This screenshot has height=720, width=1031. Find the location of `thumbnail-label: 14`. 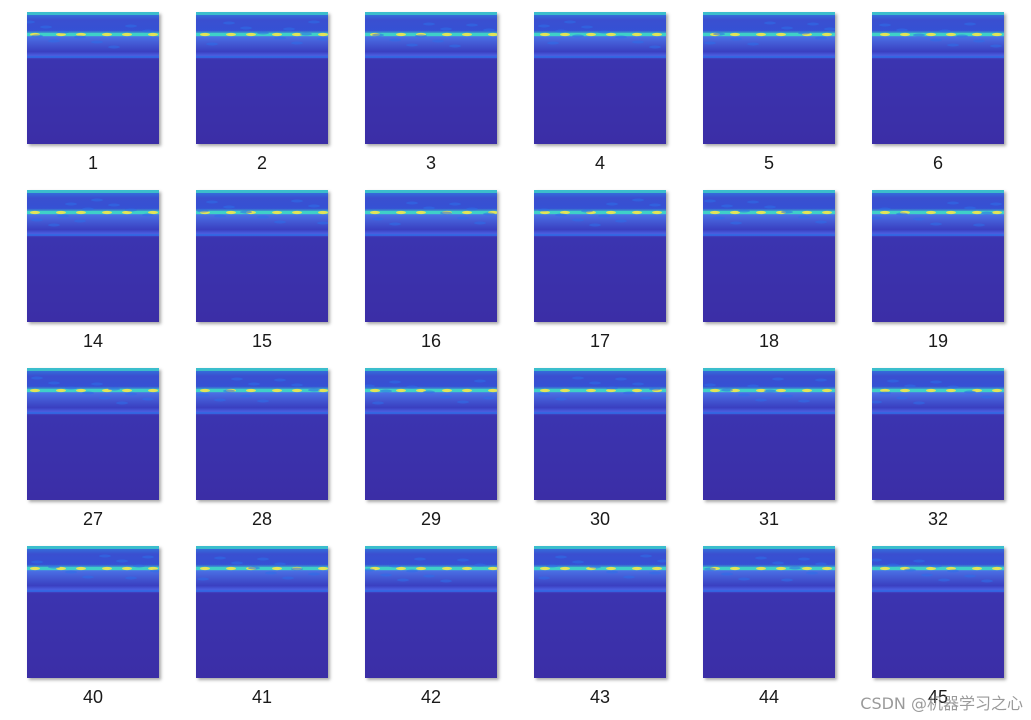

thumbnail-label: 14 is located at coordinates (93, 341).